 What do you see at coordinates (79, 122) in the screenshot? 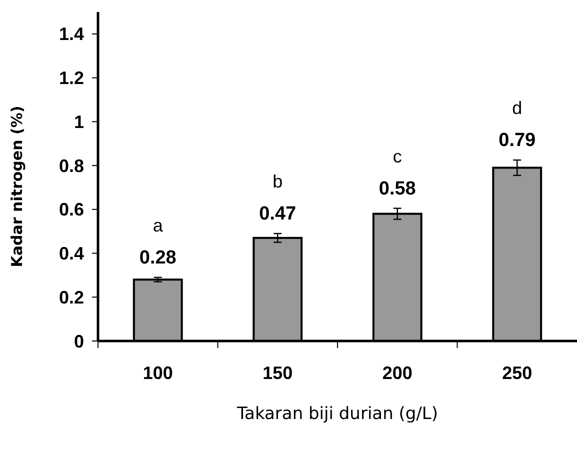
I see `y-tick-label: 1` at bounding box center [79, 122].